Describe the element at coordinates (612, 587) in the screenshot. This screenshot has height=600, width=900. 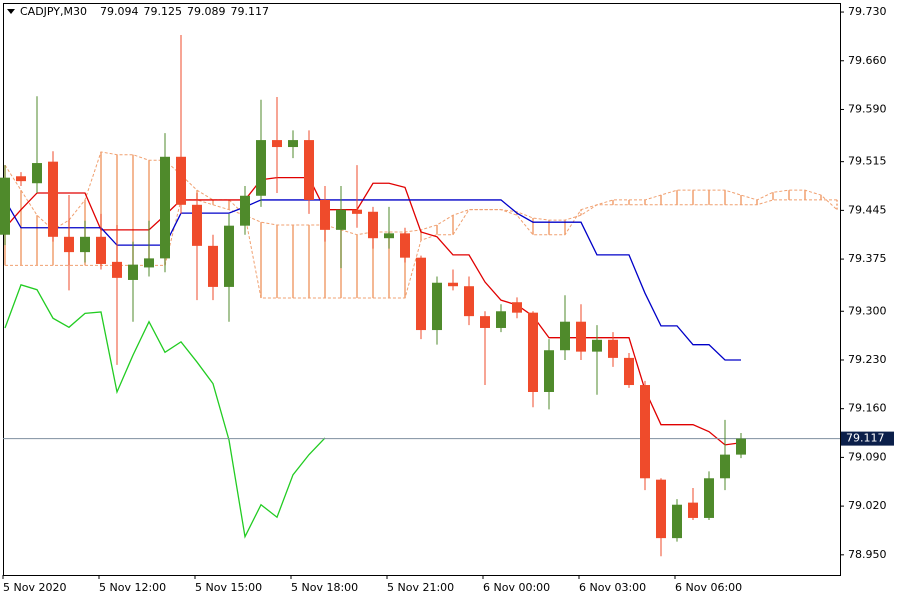
I see `x-tick-label: 6 Nov 03:00` at that location.